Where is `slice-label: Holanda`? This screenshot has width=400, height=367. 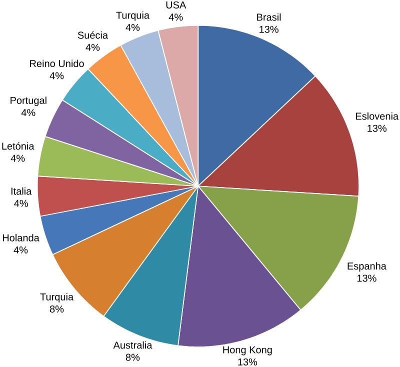
slice-label: Holanda is located at coordinates (21, 238).